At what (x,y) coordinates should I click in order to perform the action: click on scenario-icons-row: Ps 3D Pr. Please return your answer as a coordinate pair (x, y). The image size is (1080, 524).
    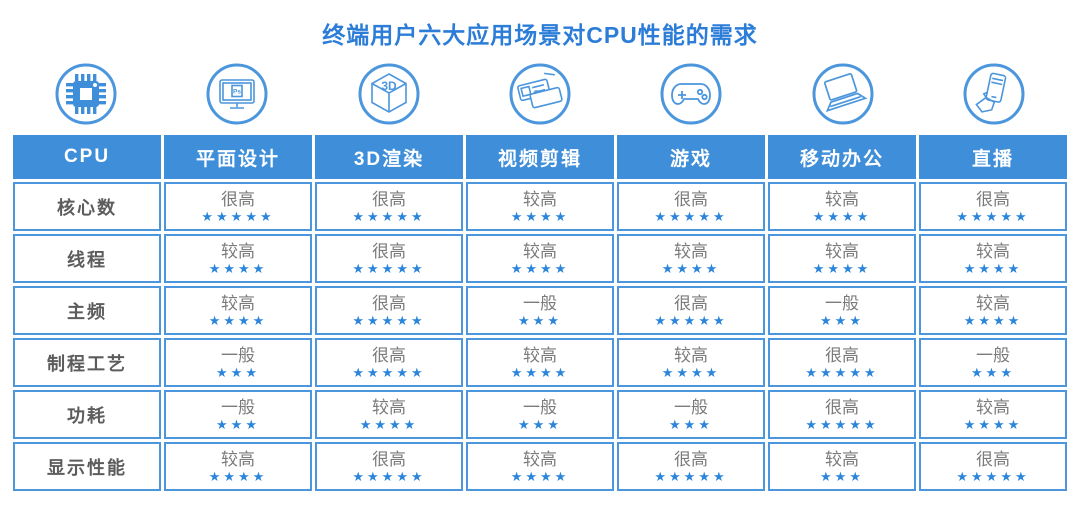
    Looking at the image, I should click on (540, 94).